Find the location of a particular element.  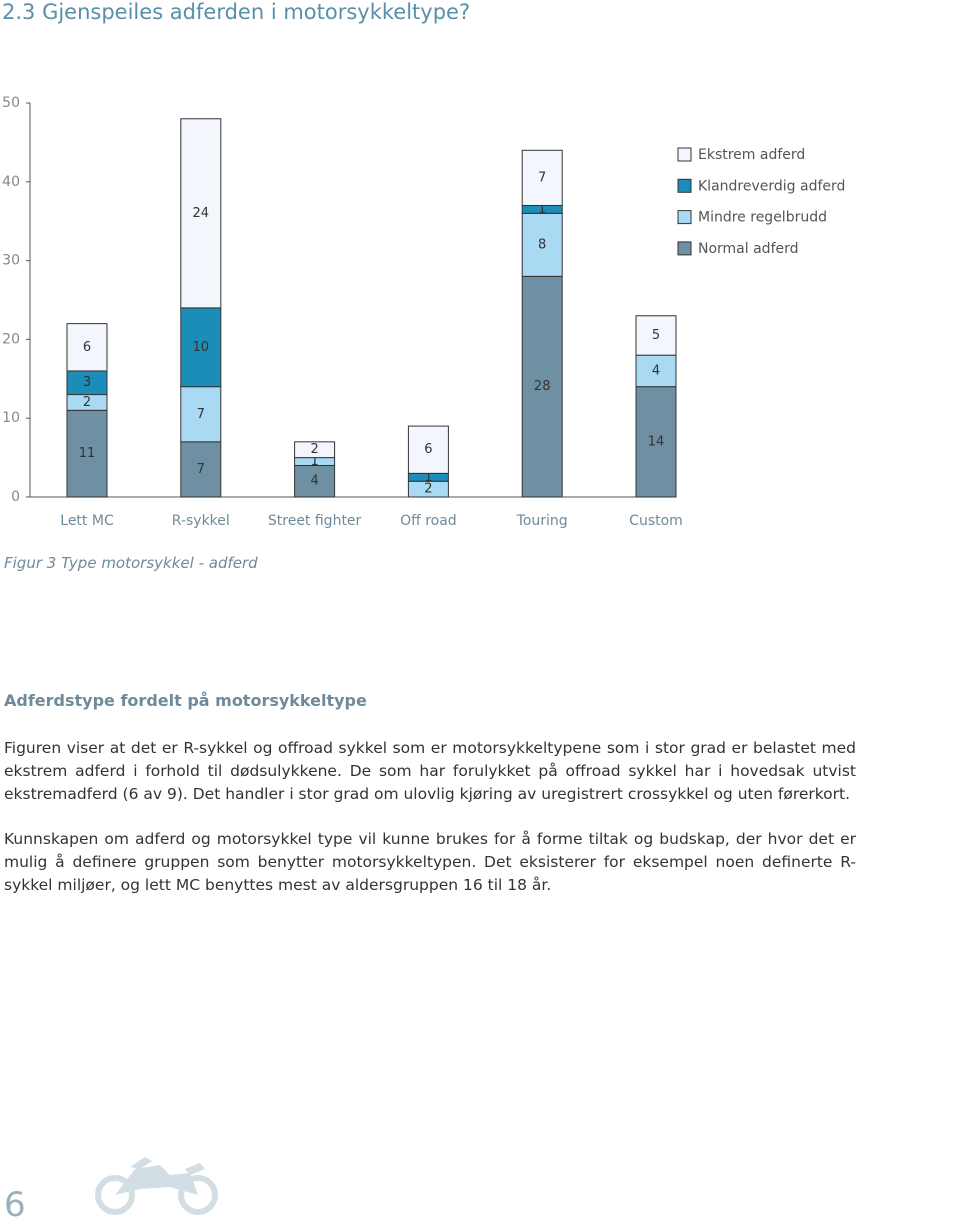

data-label: 14 is located at coordinates (656, 441).